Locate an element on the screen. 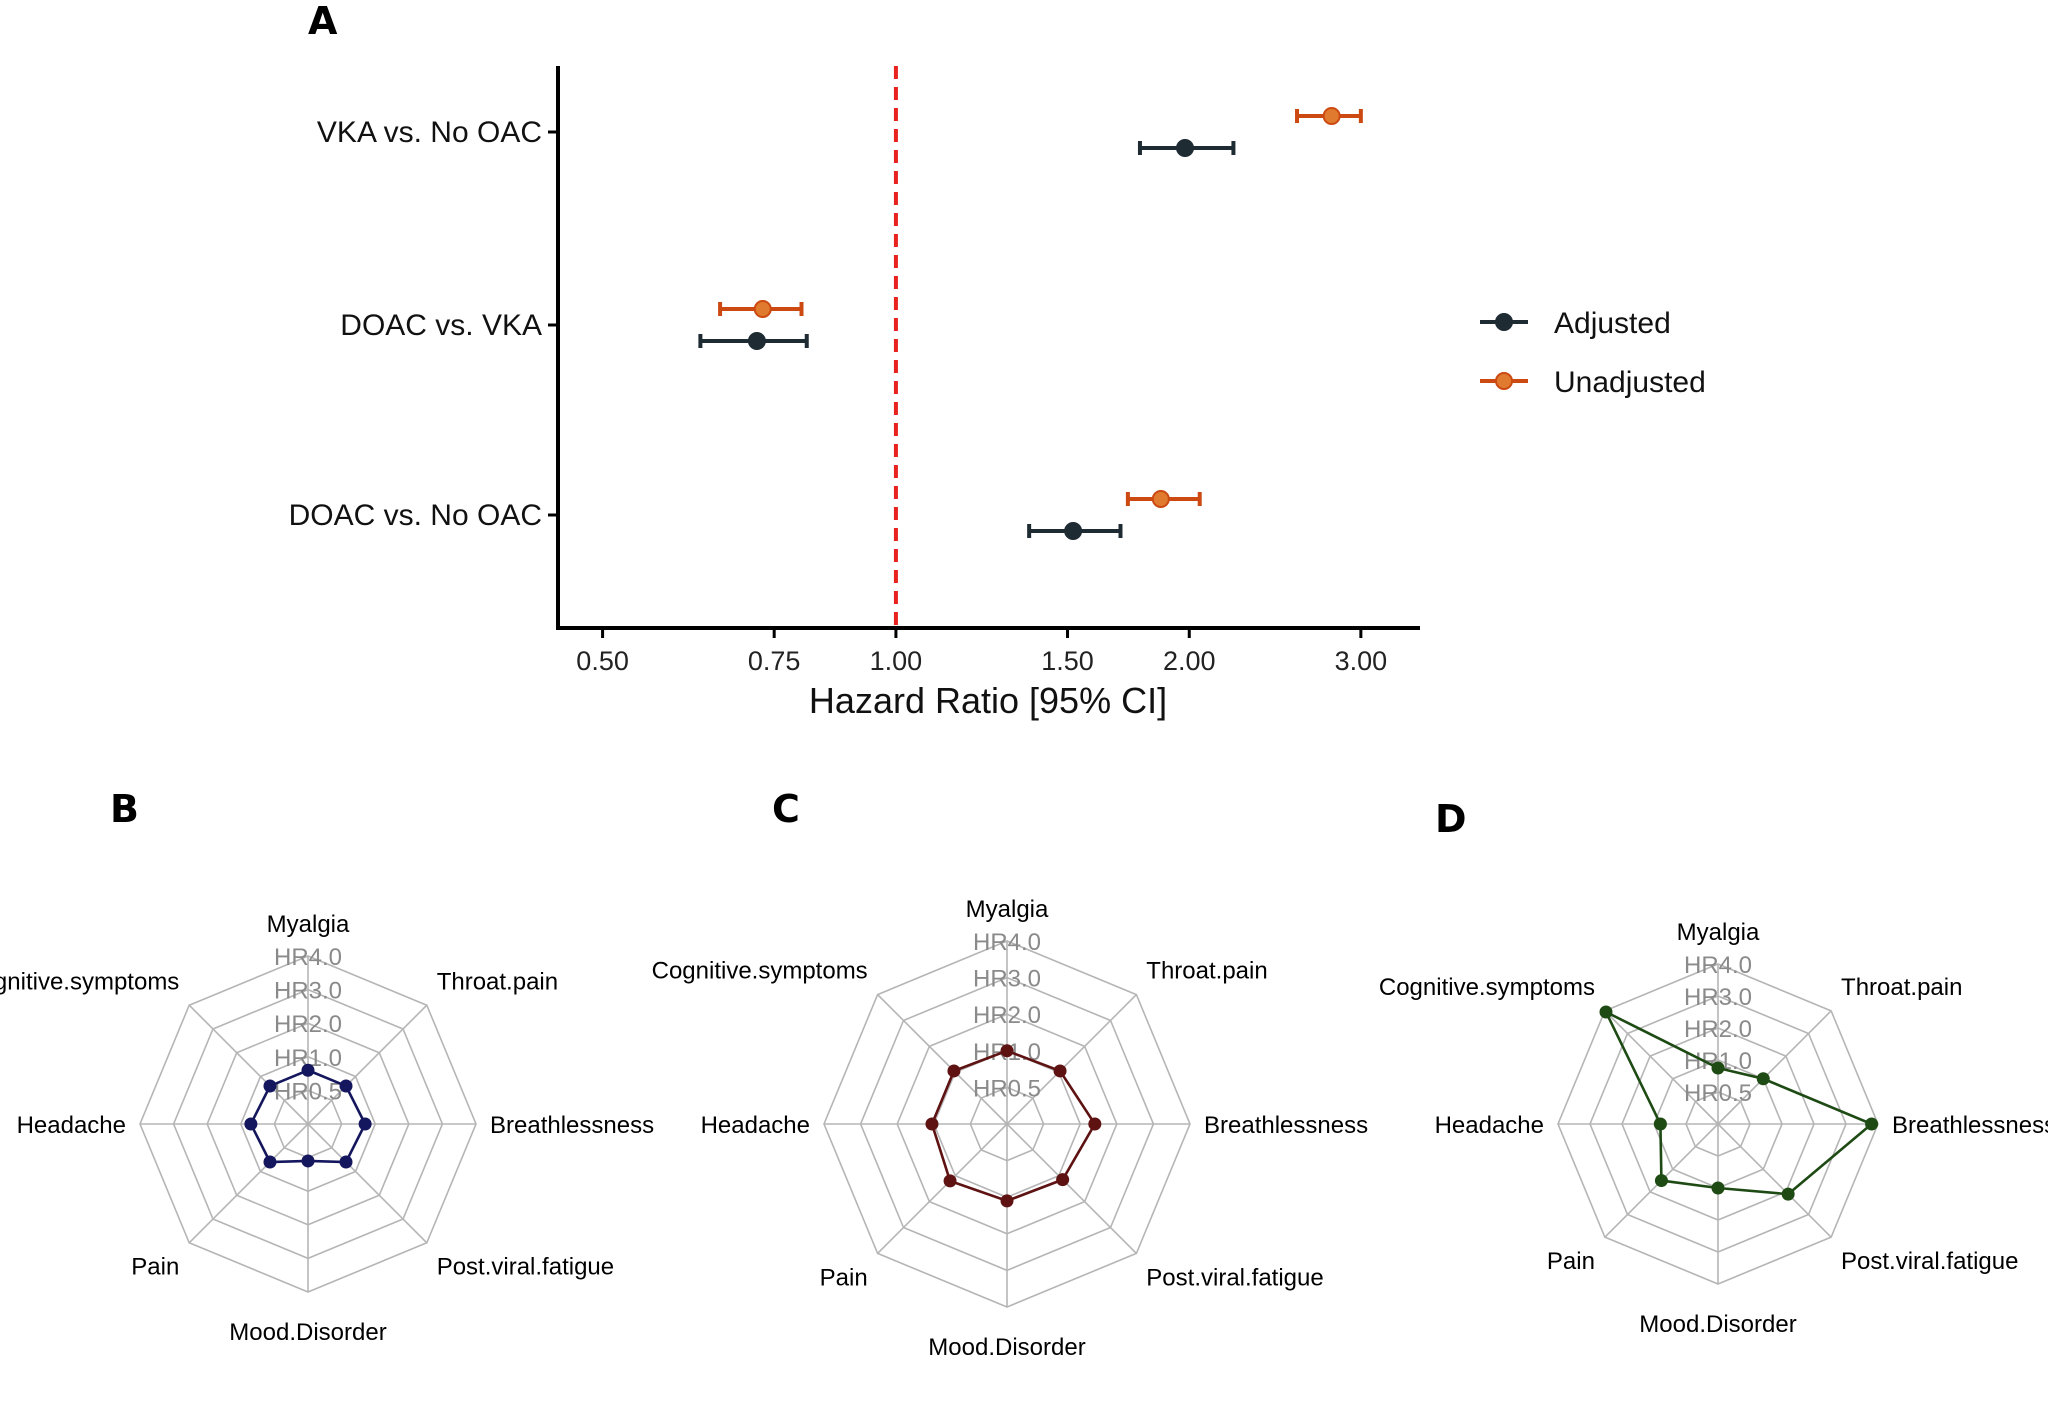 The height and width of the screenshot is (1409, 2048). point-group-adjusted-doac-vs-no-oac is located at coordinates (1075, 531).